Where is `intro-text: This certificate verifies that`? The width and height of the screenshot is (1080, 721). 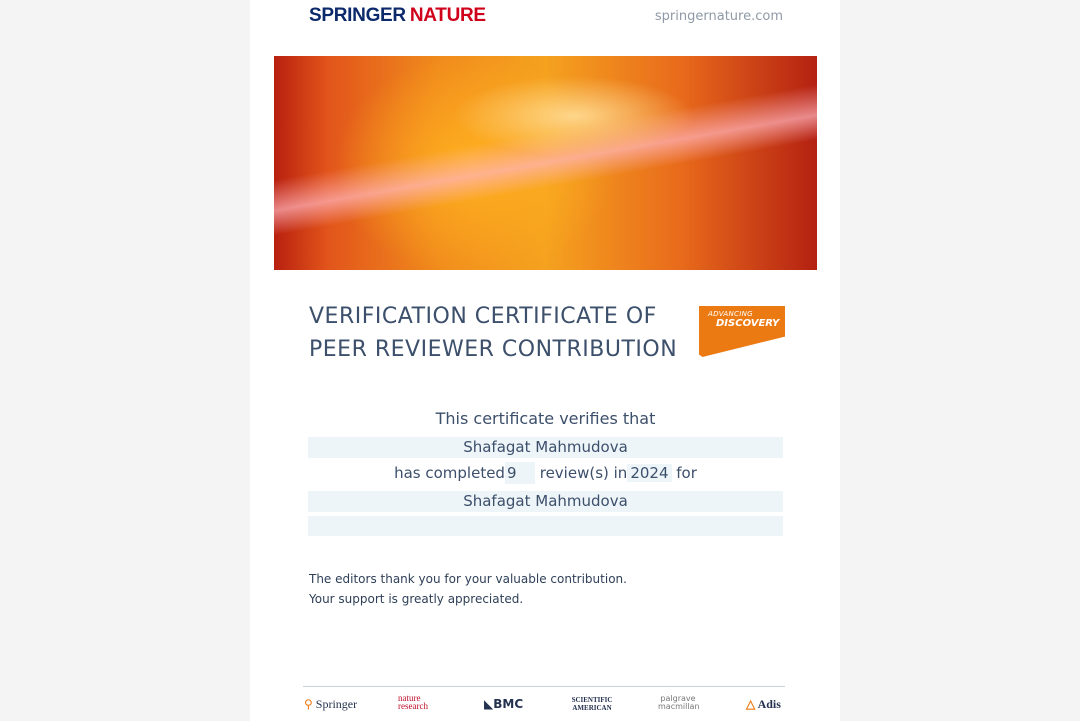
intro-text: This certificate verifies that is located at coordinates (545, 418).